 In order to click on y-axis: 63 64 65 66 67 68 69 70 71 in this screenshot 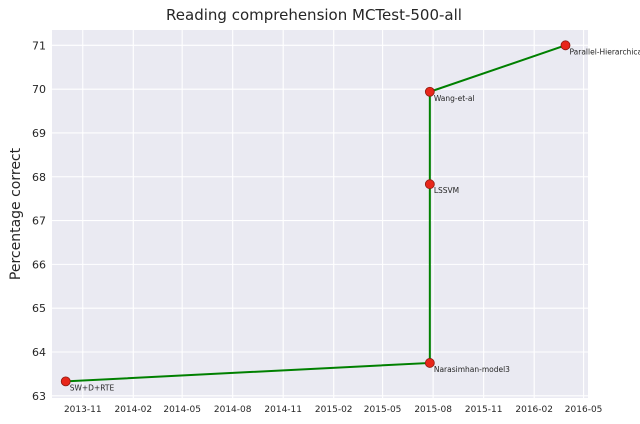, I will do `click(39, 220)`.